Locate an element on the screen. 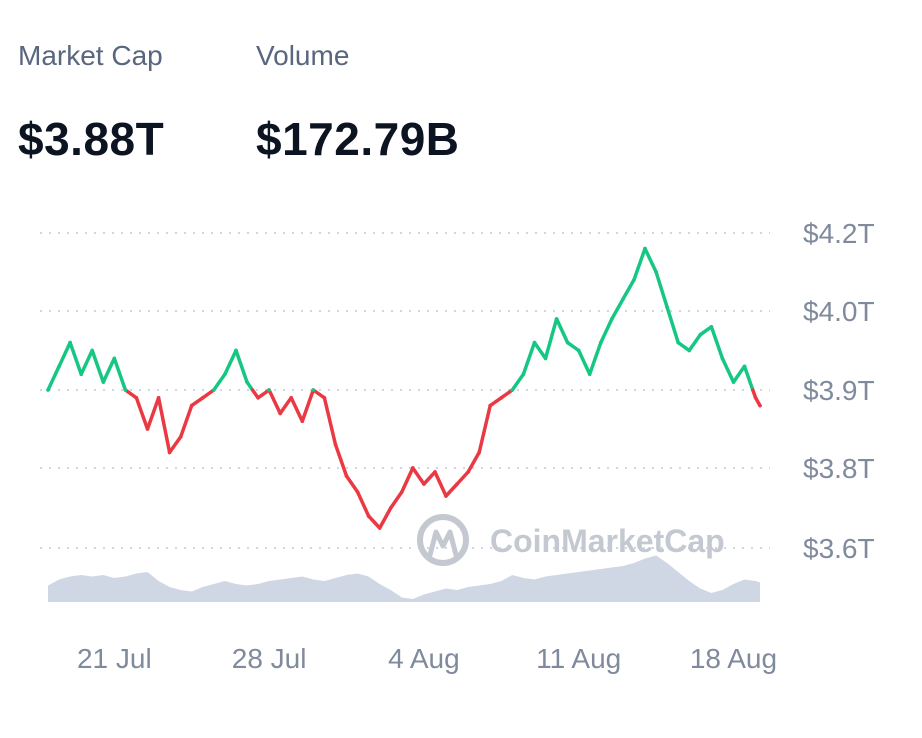  volume-stat: Volume $172.79B is located at coordinates (358, 102).